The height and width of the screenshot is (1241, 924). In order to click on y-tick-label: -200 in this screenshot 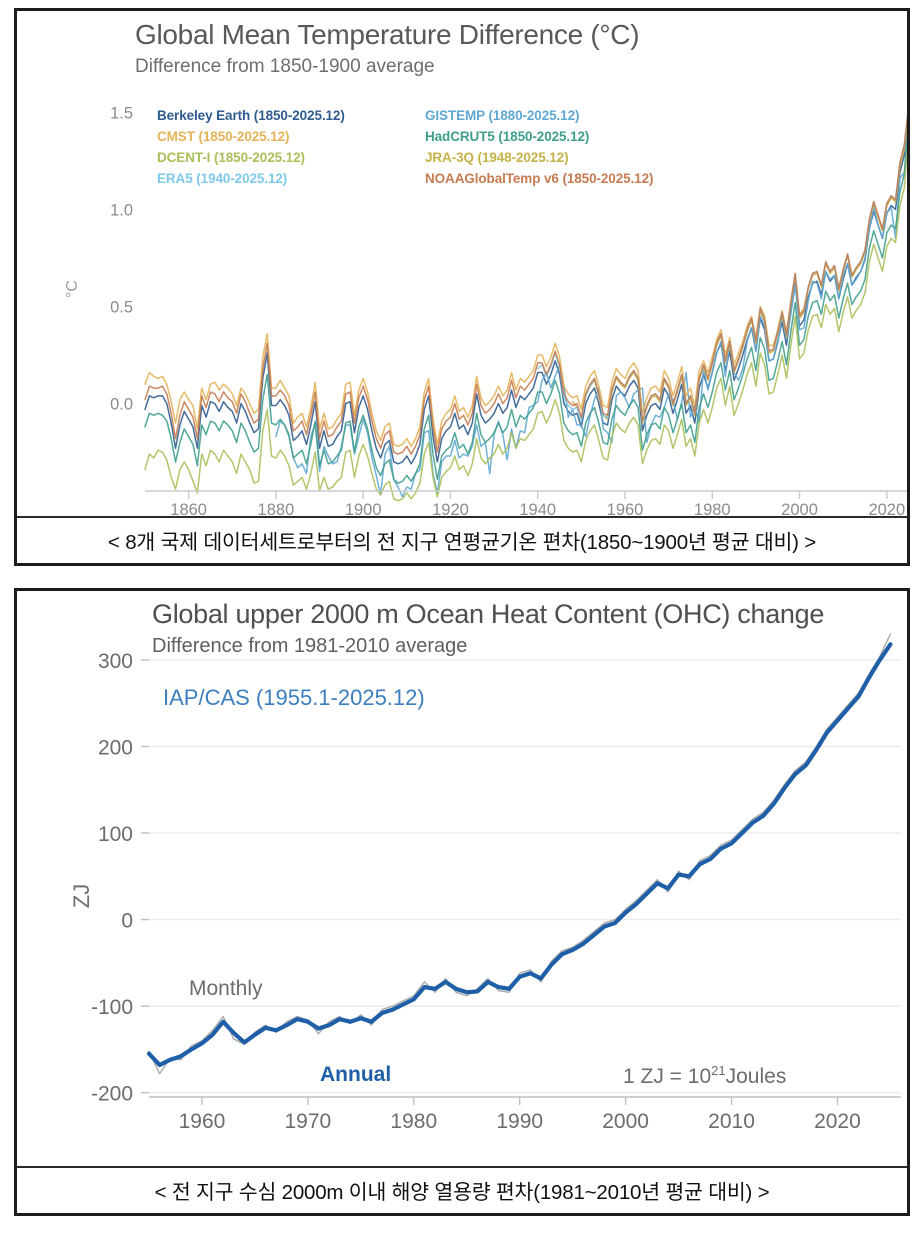, I will do `click(112, 1094)`.